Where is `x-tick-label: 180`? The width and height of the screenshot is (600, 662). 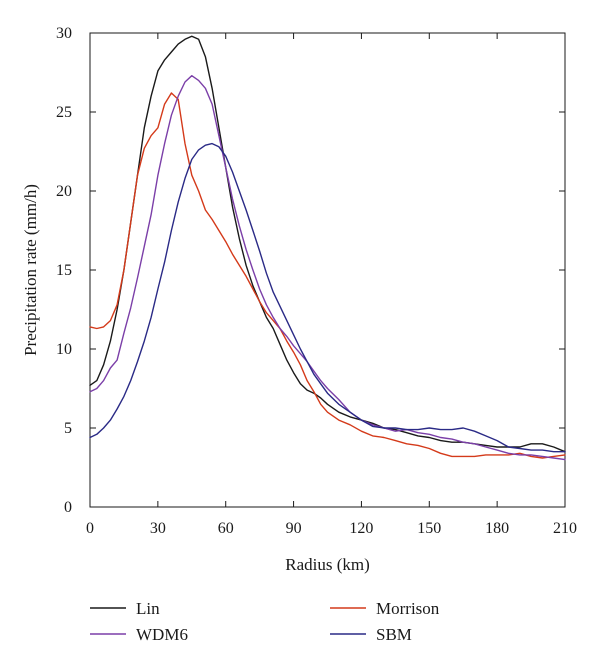 x-tick-label: 180 is located at coordinates (497, 528).